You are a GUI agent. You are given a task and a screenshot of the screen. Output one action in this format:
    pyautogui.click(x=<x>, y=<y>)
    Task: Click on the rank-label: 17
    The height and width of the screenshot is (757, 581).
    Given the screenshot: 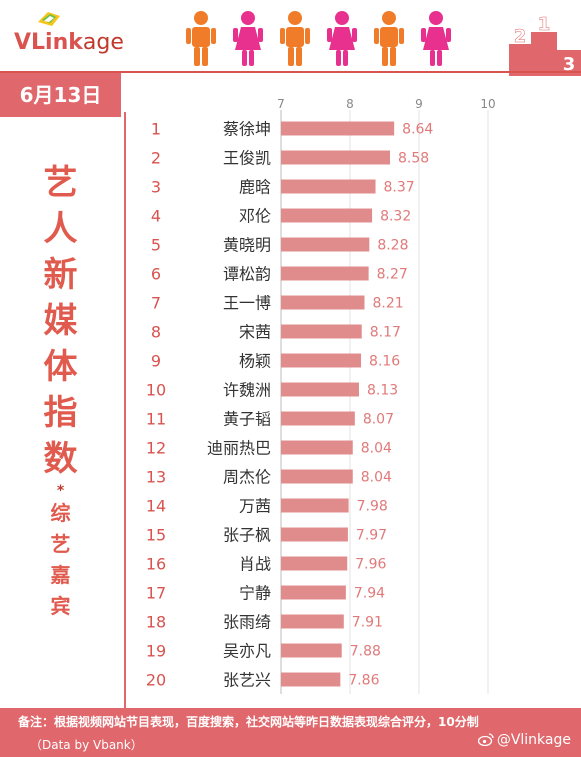 What is the action you would take?
    pyautogui.click(x=156, y=593)
    